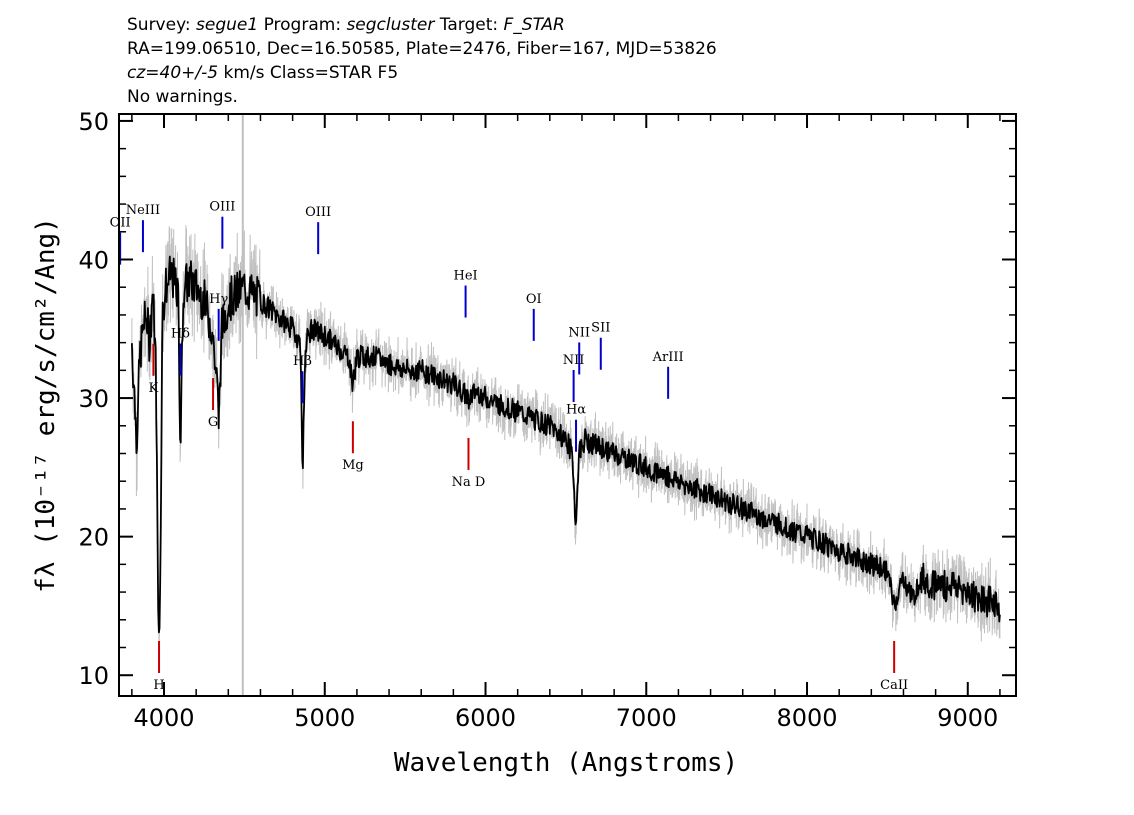 The width and height of the screenshot is (1134, 815). I want to click on y-axis-label: fλ (10⁻¹⁷ erg/s/cm²/Ang), so click(46, 405).